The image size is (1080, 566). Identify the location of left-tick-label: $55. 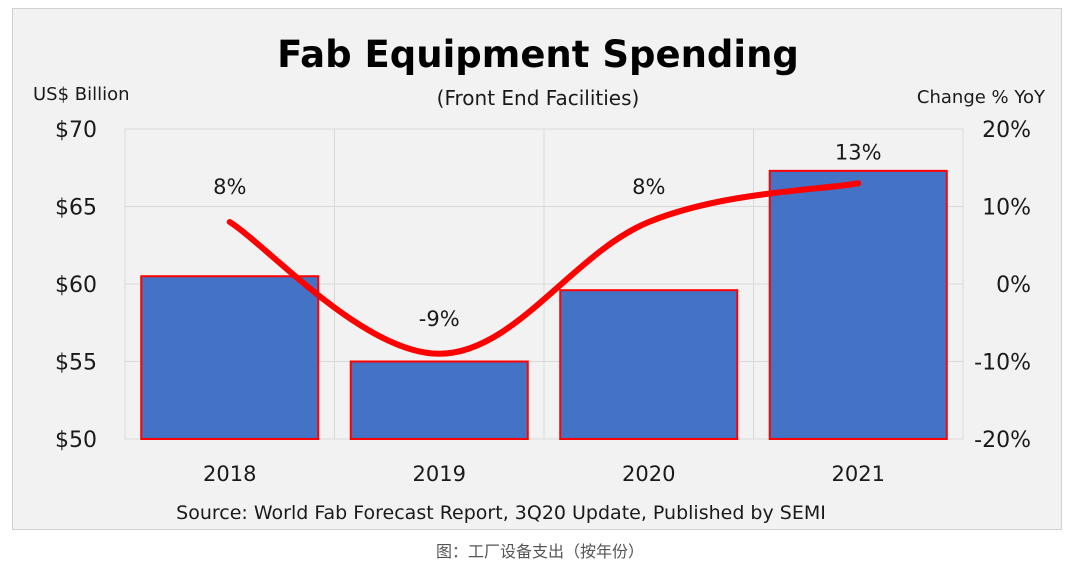
(76, 363).